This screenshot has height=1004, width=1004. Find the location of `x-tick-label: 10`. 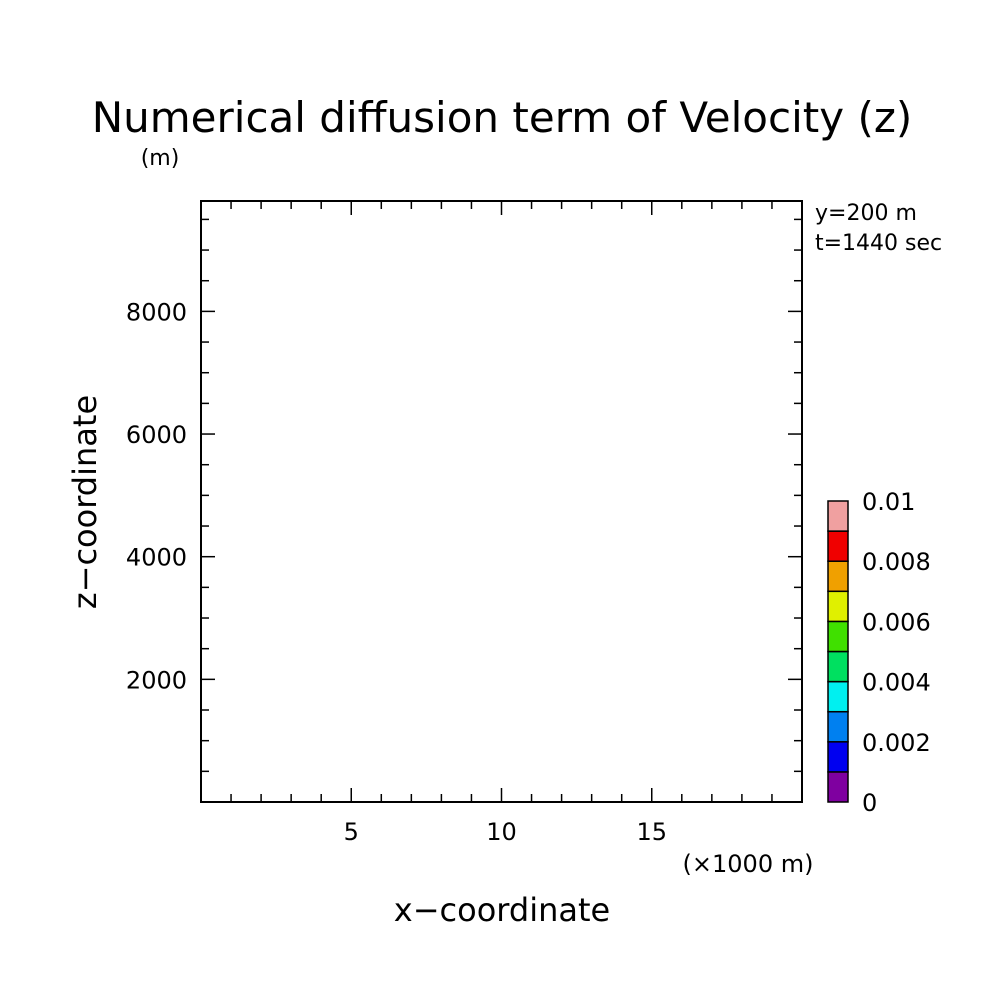

x-tick-label: 10 is located at coordinates (501, 832).